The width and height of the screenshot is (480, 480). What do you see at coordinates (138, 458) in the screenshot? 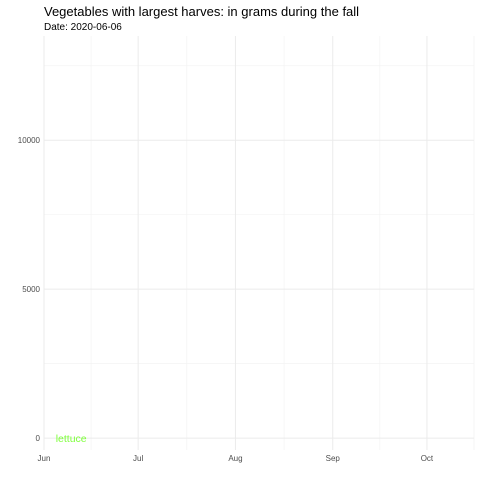
I see `x-tick-label: Jul` at bounding box center [138, 458].